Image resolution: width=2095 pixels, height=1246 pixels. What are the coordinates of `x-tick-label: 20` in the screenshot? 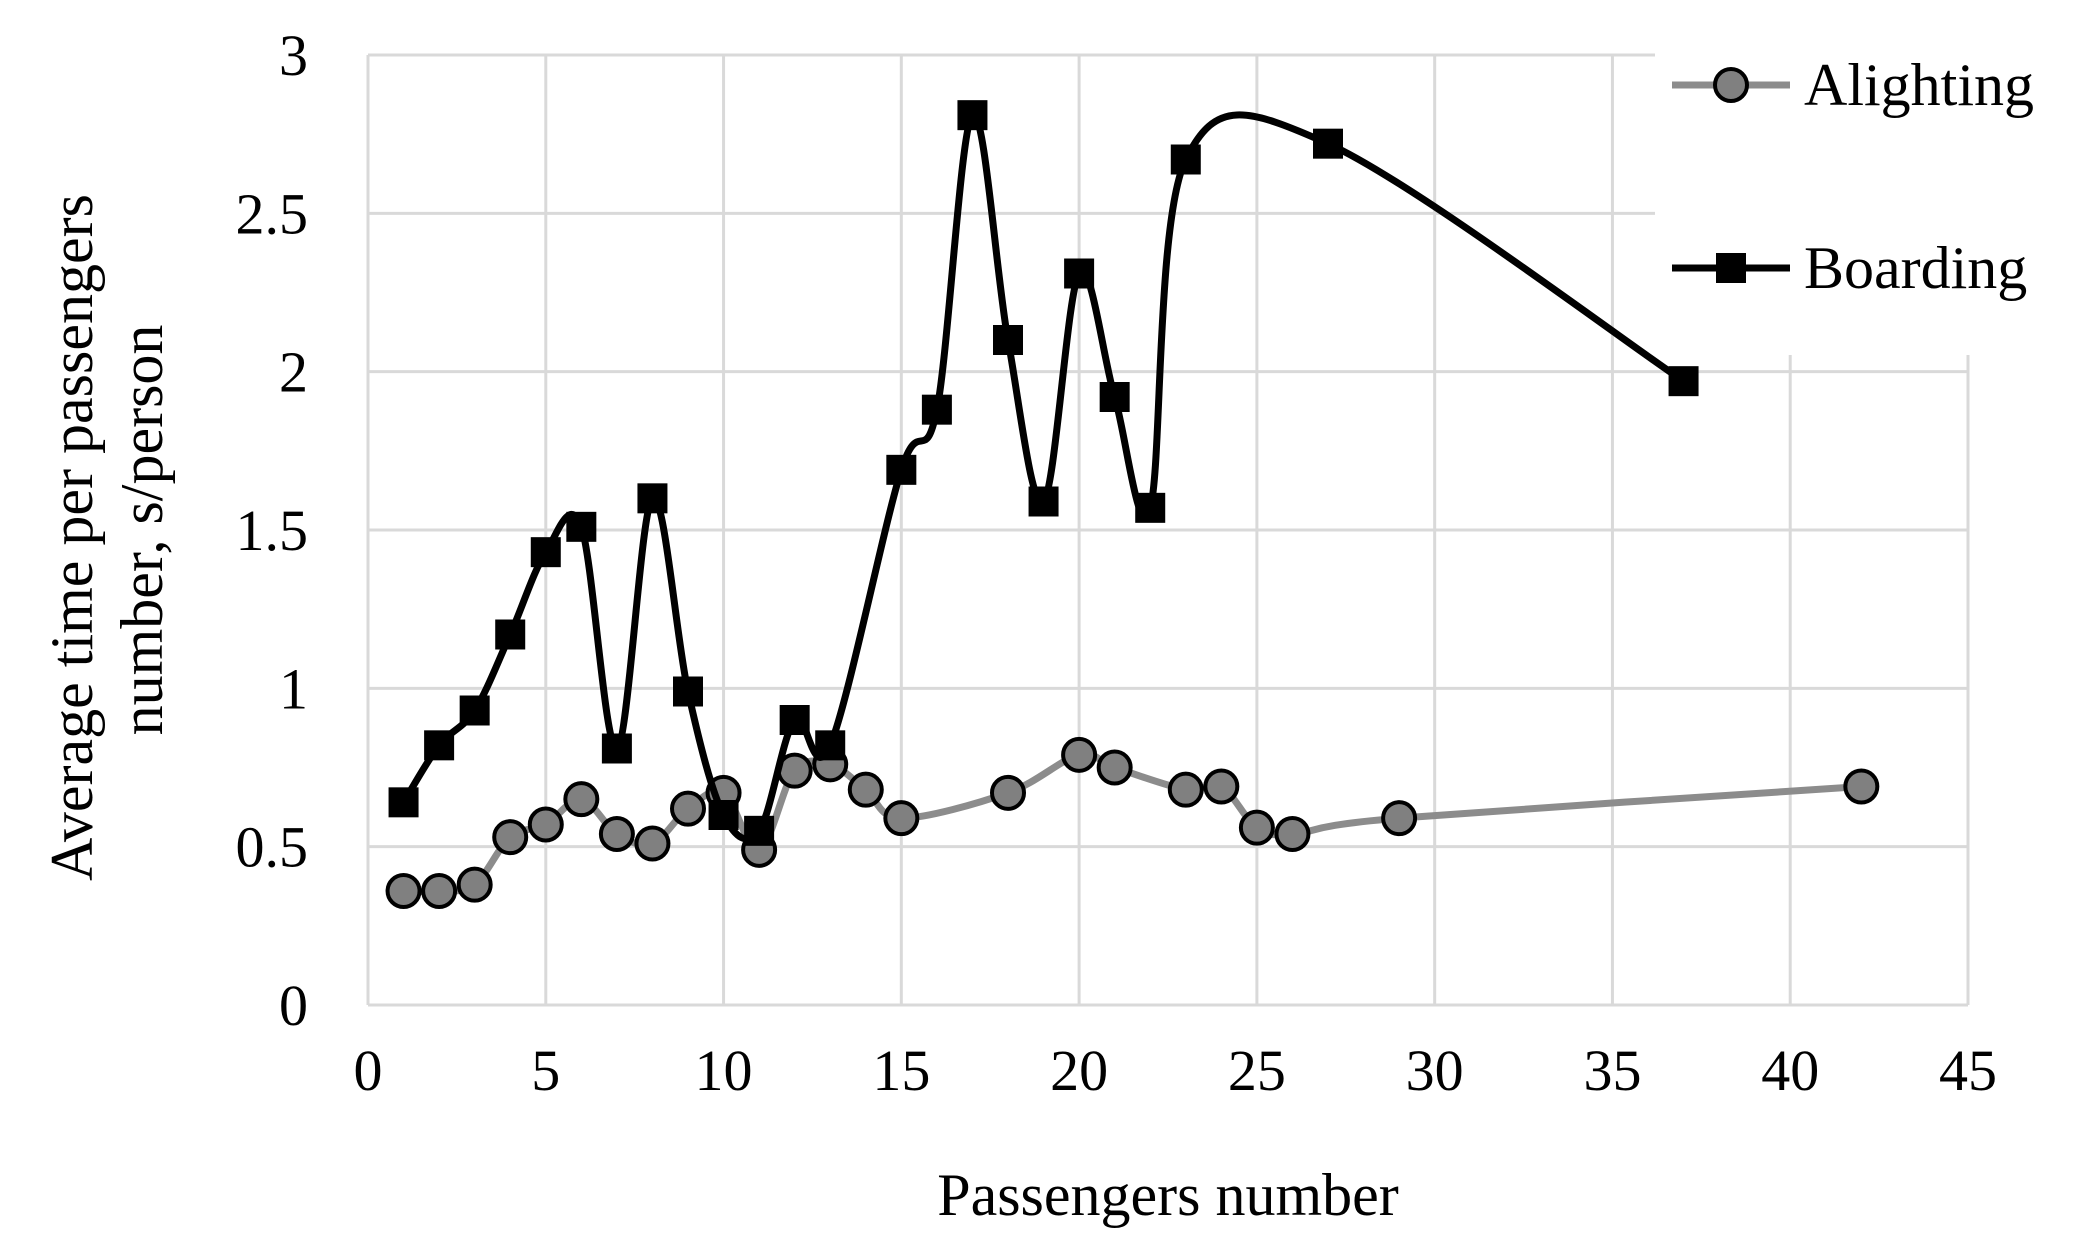 It's located at (1079, 1070).